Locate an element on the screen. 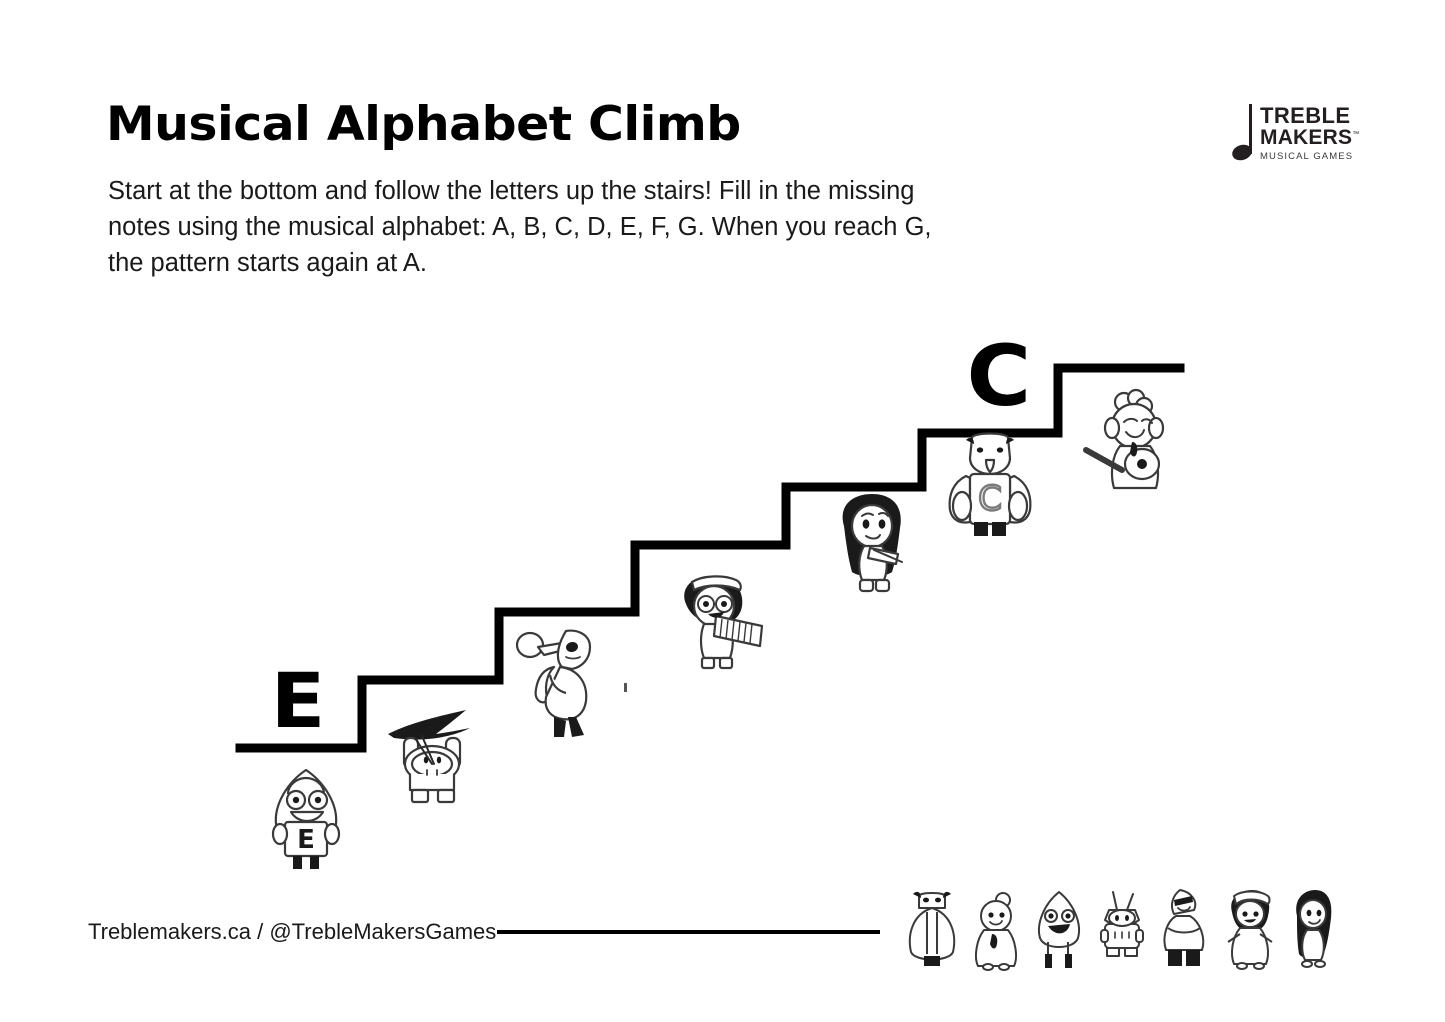 The image size is (1445, 1022). character-accordion-player is located at coordinates (719, 624).